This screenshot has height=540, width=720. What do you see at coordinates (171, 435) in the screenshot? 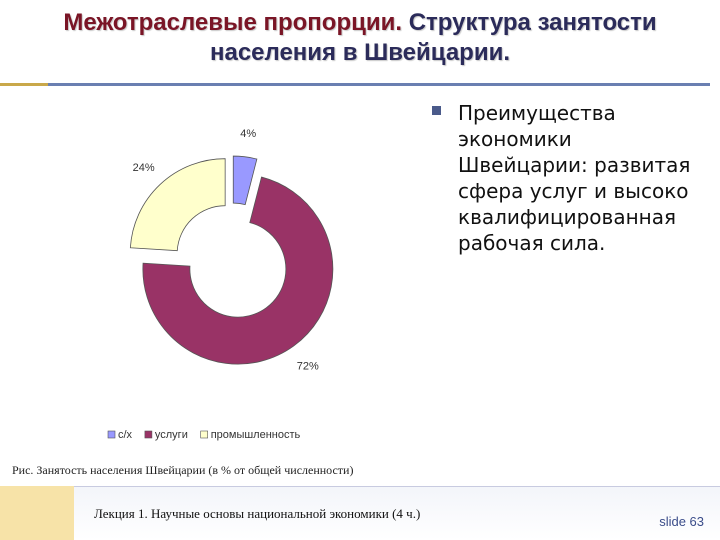
I see `legend-label-1: услуги` at bounding box center [171, 435].